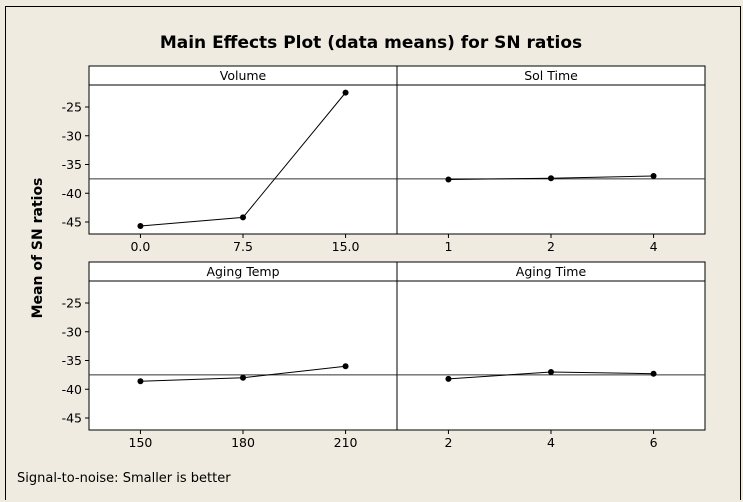 The image size is (743, 502). Describe the element at coordinates (346, 442) in the screenshot. I see `x-tick-label: 210` at that location.